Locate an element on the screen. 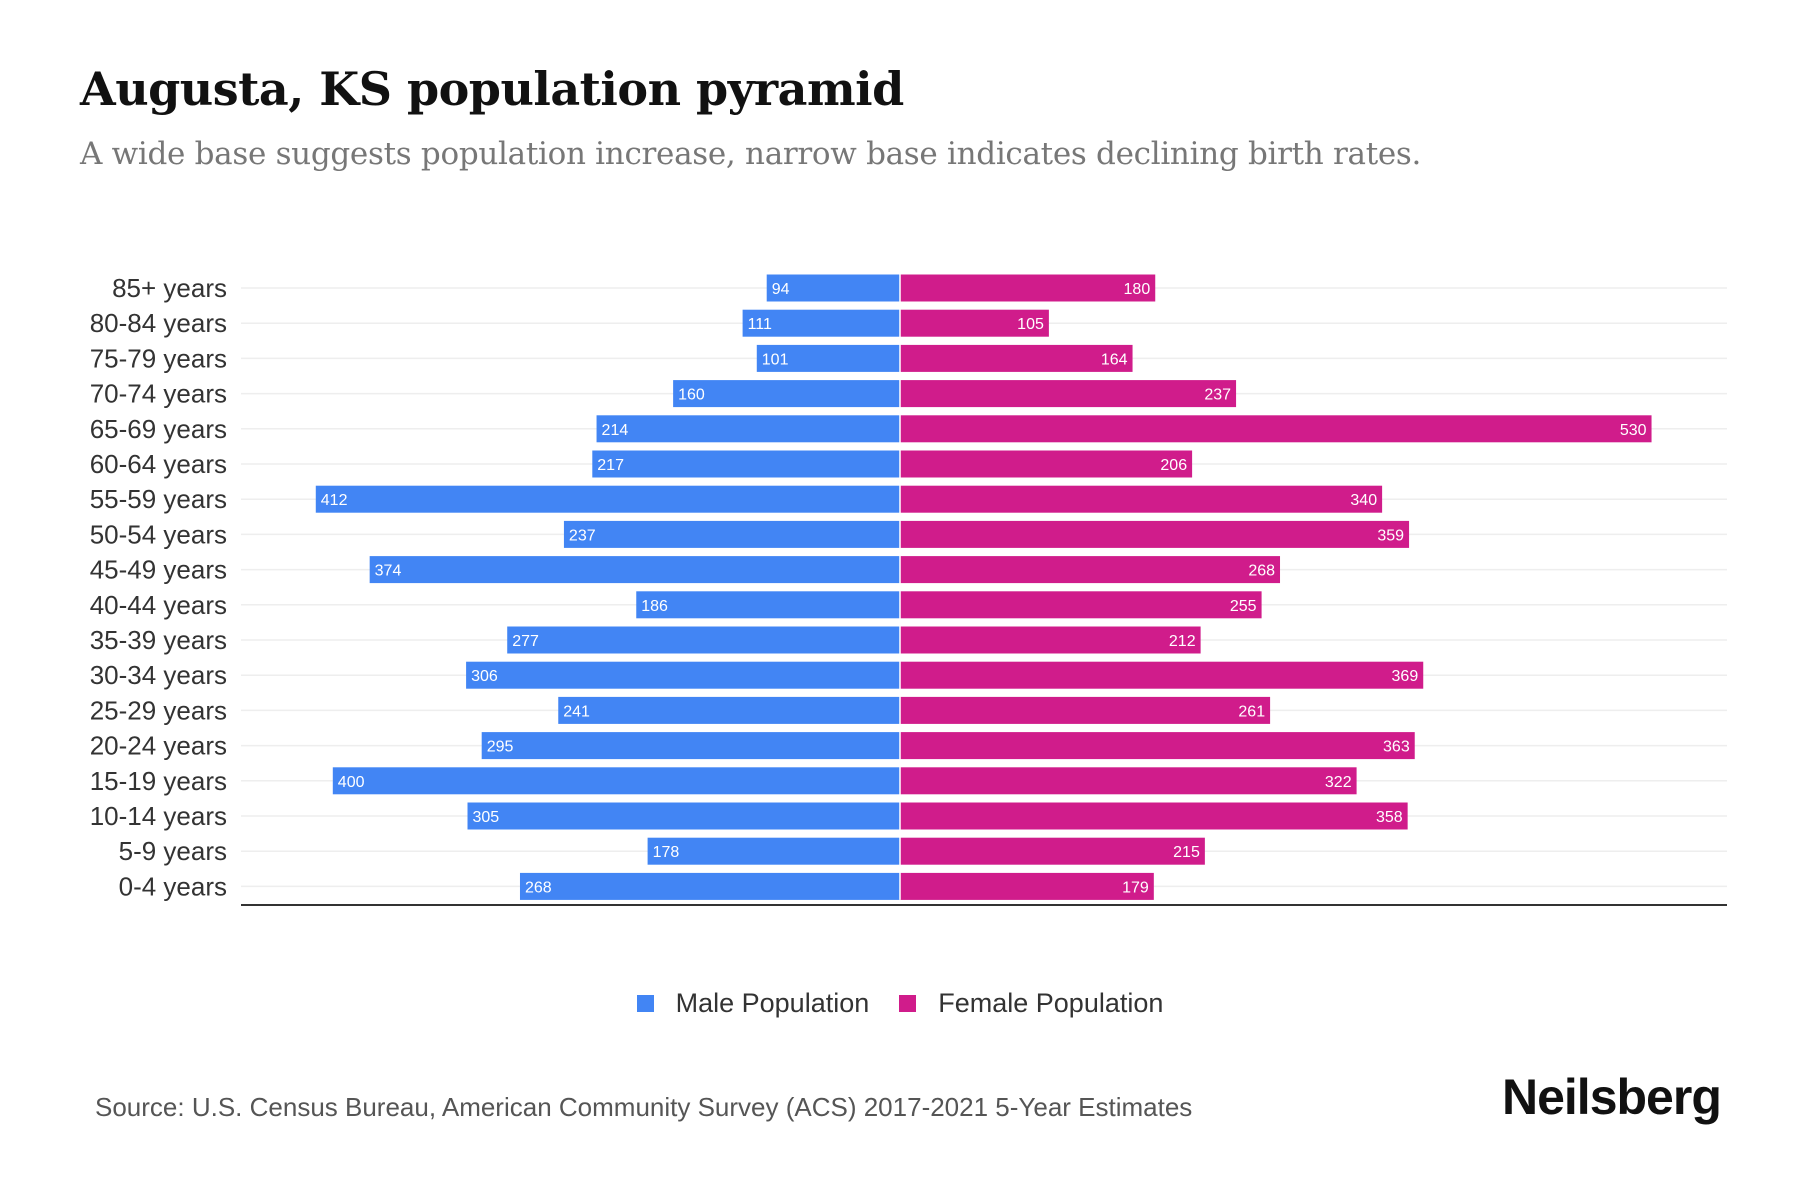 This screenshot has height=1200, width=1800. data-label-female: 369 is located at coordinates (1405, 676).